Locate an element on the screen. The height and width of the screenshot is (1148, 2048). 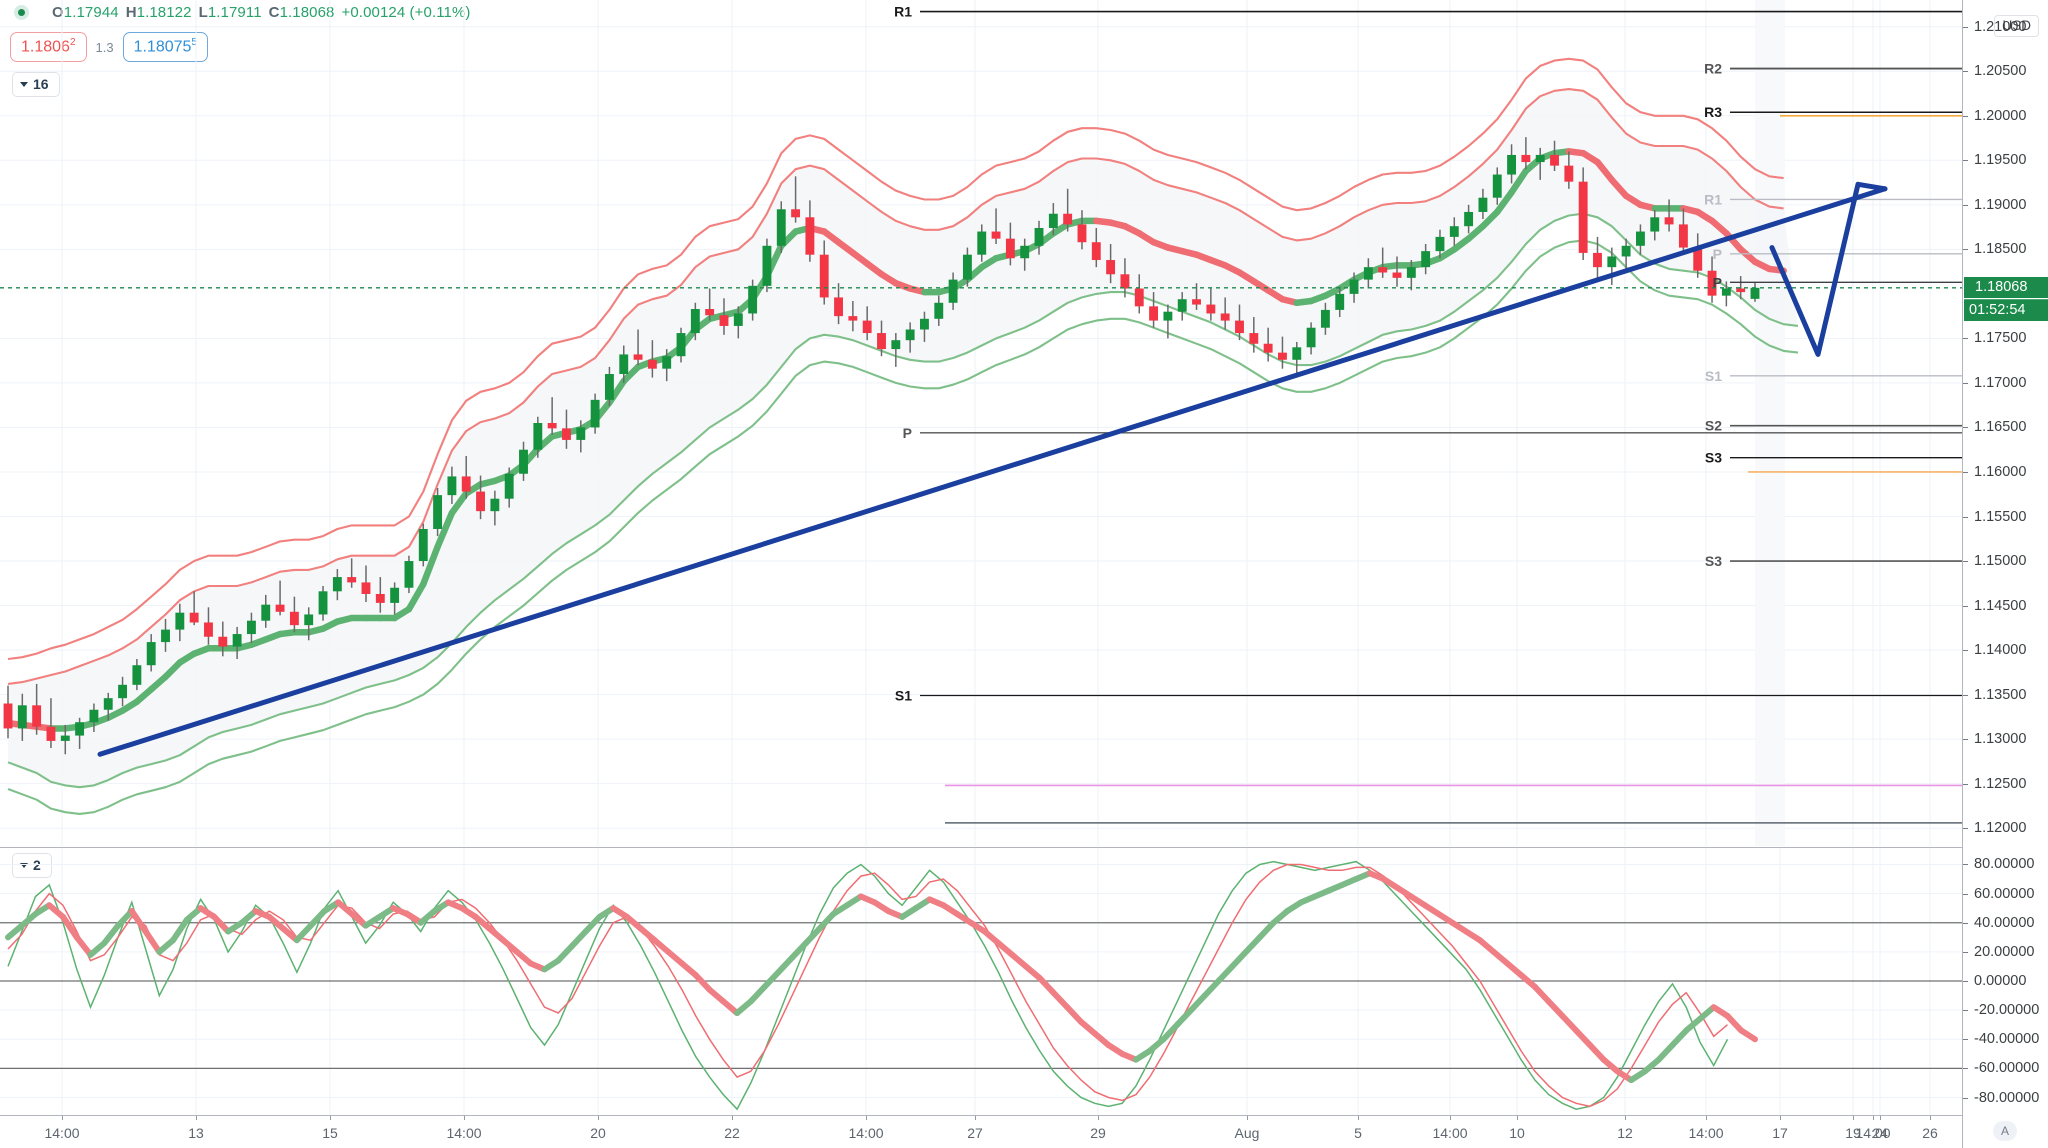
oscillator-axis-label: 20.00000 is located at coordinates (2004, 951).